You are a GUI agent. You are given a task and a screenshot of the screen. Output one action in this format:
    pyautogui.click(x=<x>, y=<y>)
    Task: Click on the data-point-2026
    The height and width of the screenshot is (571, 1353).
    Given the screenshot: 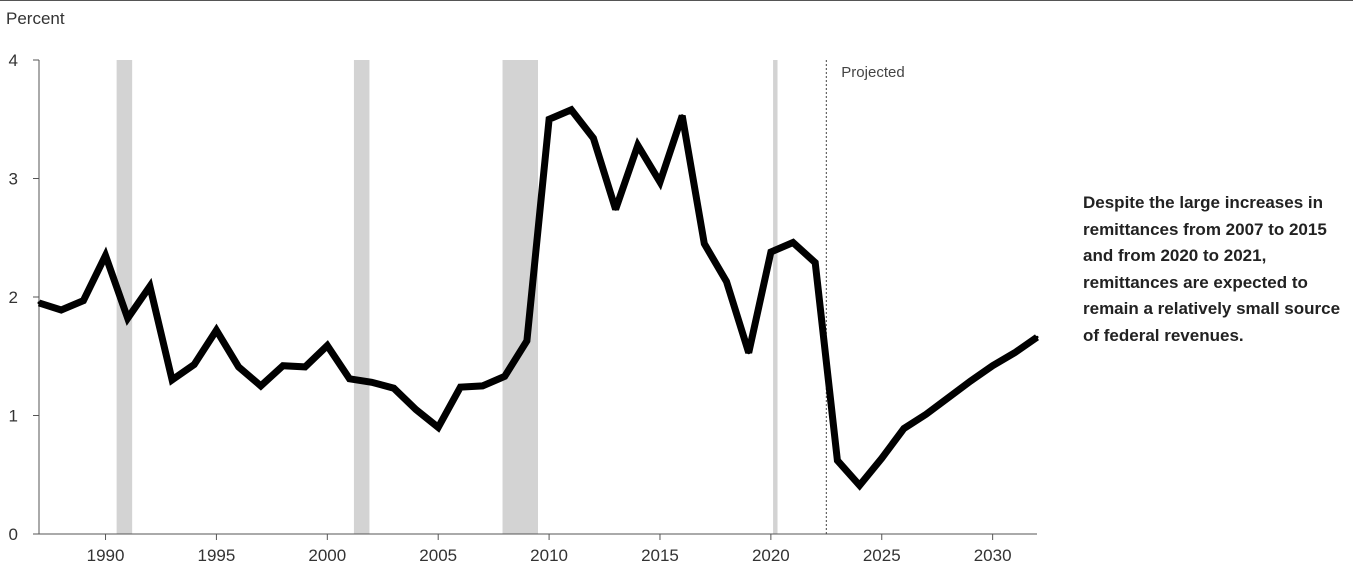 What is the action you would take?
    pyautogui.click(x=904, y=429)
    